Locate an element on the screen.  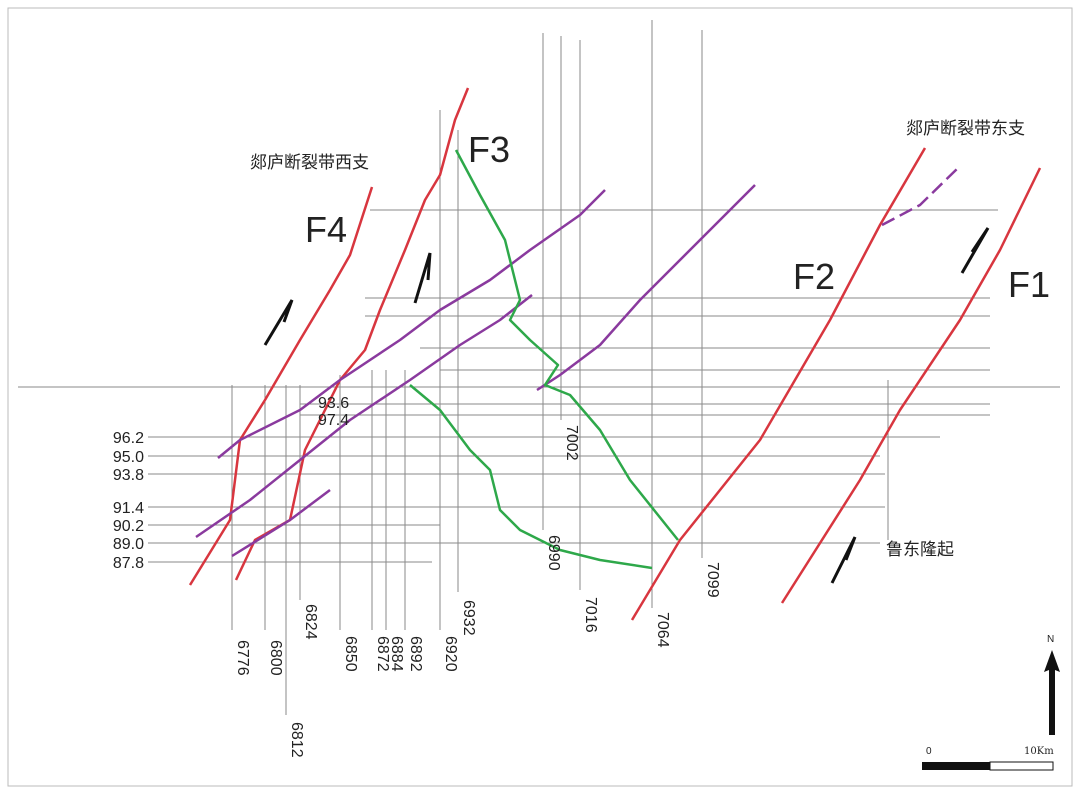
line-number: 6932 is located at coordinates (468, 618).